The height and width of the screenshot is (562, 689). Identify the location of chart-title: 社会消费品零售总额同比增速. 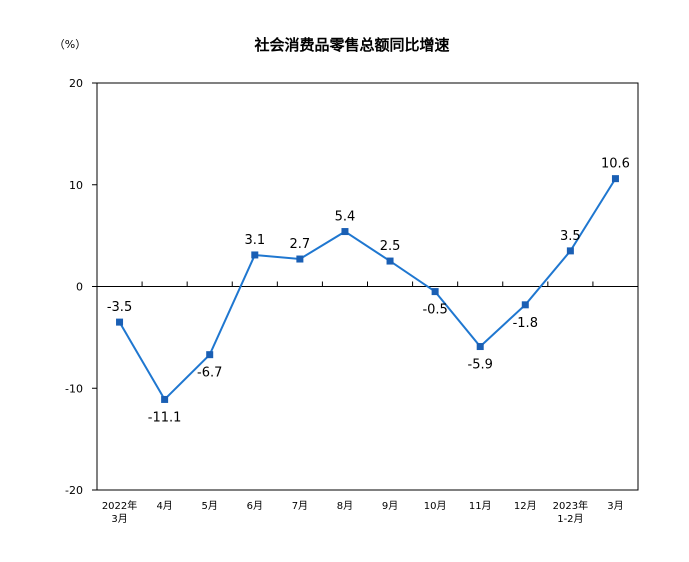
(351, 45).